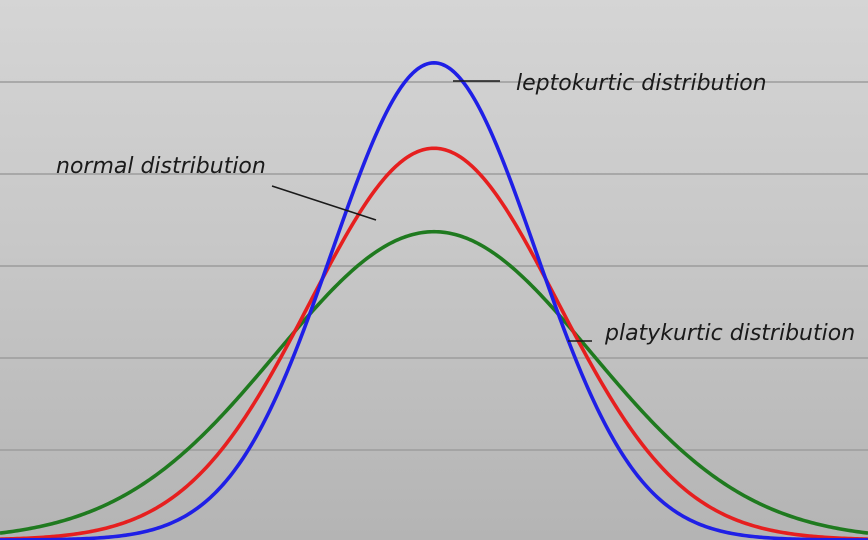 Image resolution: width=868 pixels, height=540 pixels. What do you see at coordinates (729, 333) in the screenshot?
I see `label-platykurtic: platykurtic distribution` at bounding box center [729, 333].